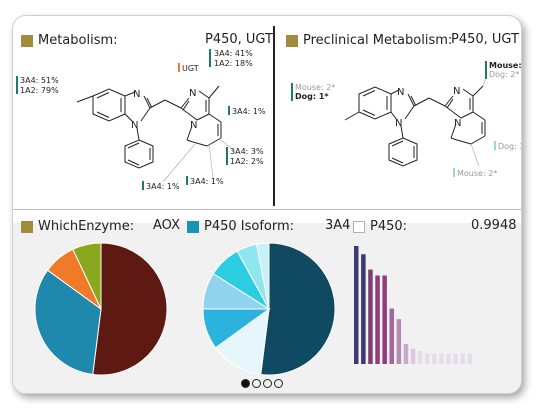 This screenshot has width=540, height=408. I want to click on preclinical-header: Preclinical Metabolism:, so click(369, 40).